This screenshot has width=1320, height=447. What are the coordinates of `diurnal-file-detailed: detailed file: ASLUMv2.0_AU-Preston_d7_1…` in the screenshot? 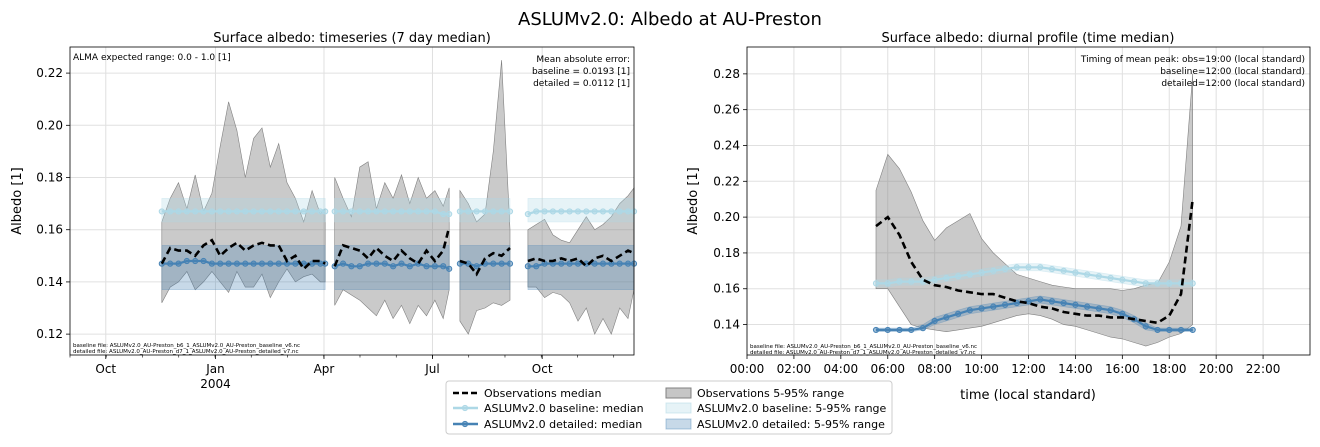 It's located at (863, 353).